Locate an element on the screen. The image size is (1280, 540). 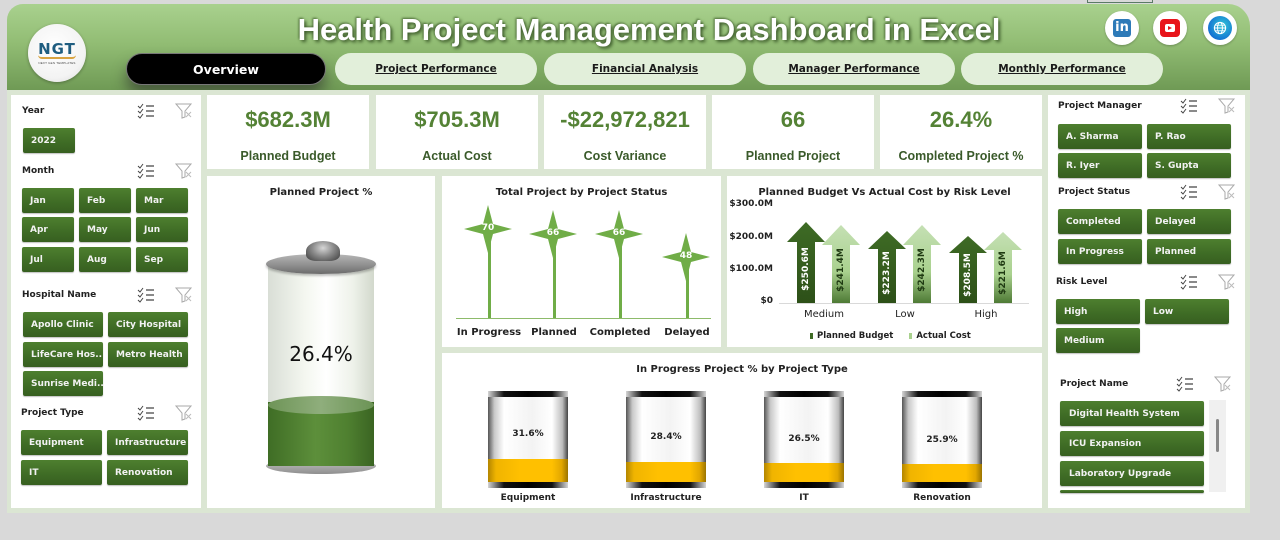
year-option: 2022 is located at coordinates (49, 140).